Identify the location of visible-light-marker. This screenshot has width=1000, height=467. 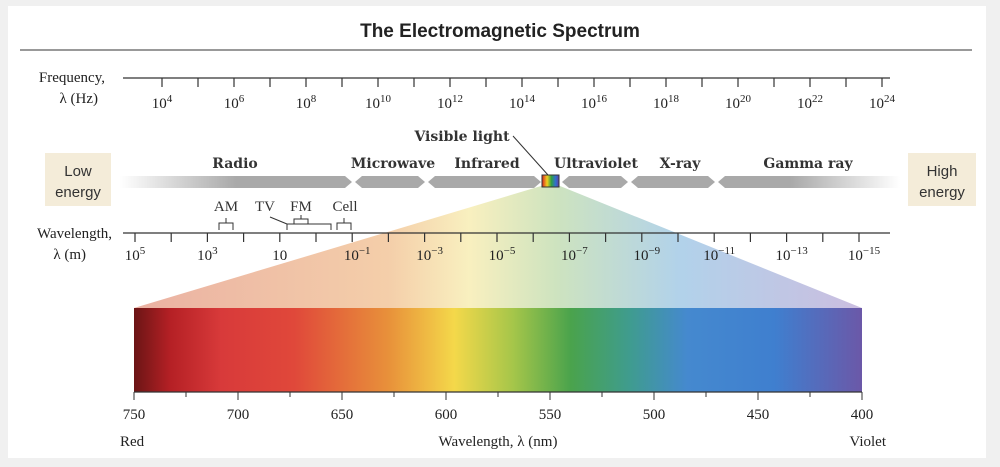
(550, 181).